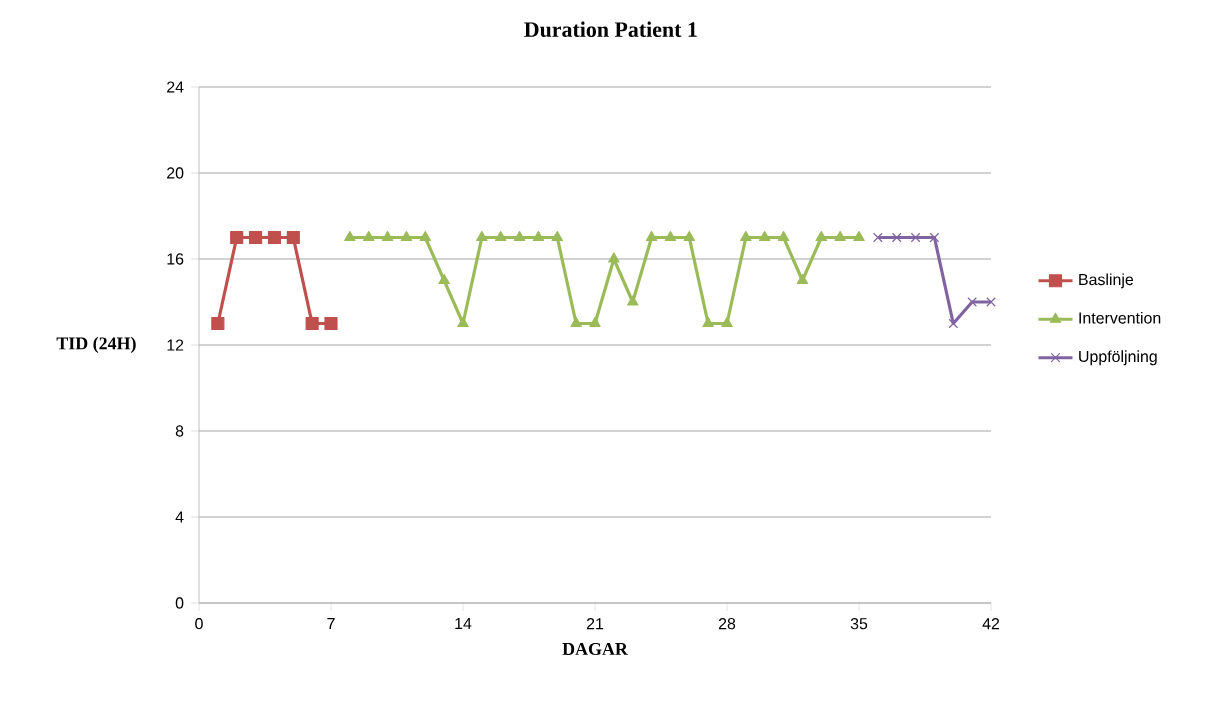 Image resolution: width=1228 pixels, height=704 pixels. What do you see at coordinates (1106, 281) in the screenshot?
I see `legend-label: Baslinje` at bounding box center [1106, 281].